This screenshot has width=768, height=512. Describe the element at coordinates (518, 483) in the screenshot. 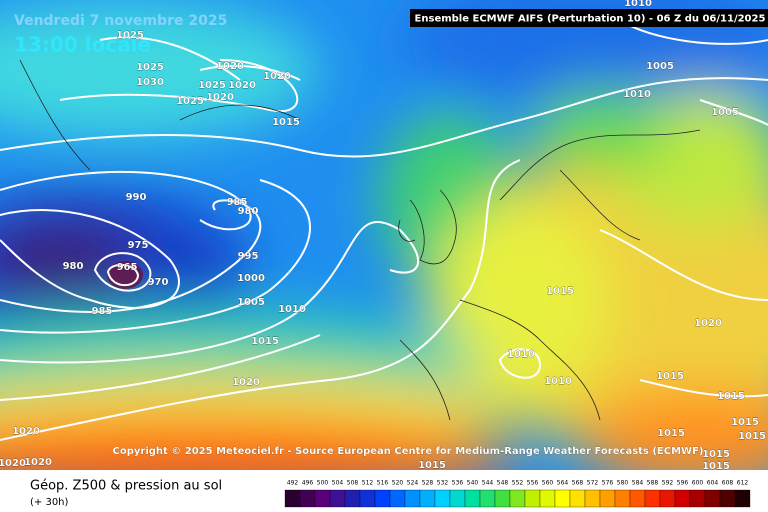

I see `scale-label: 552` at that location.